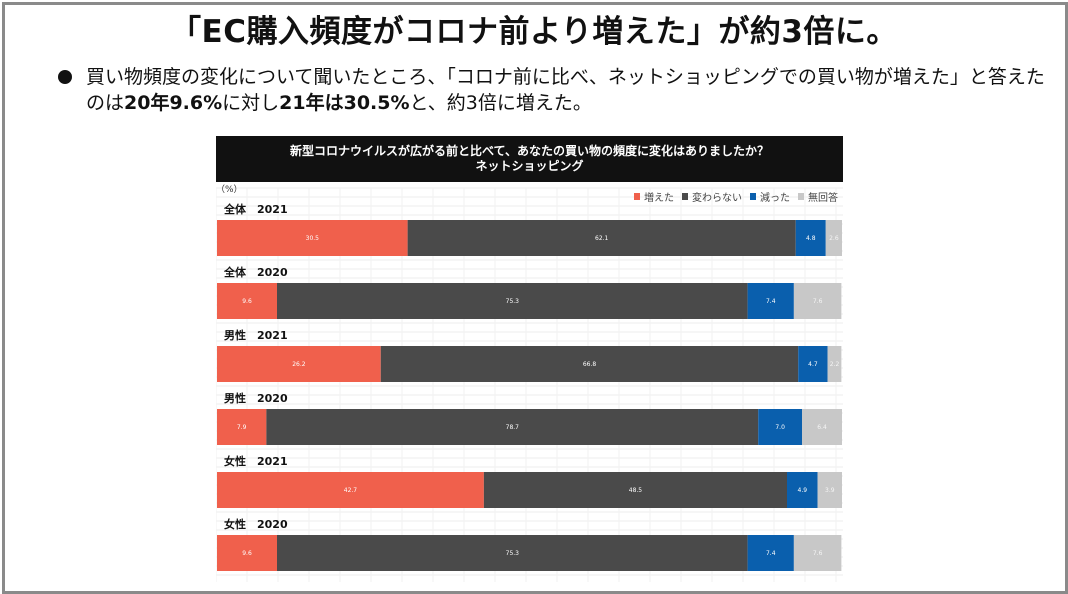  I want to click on category-label: 男性 2020, so click(256, 398).